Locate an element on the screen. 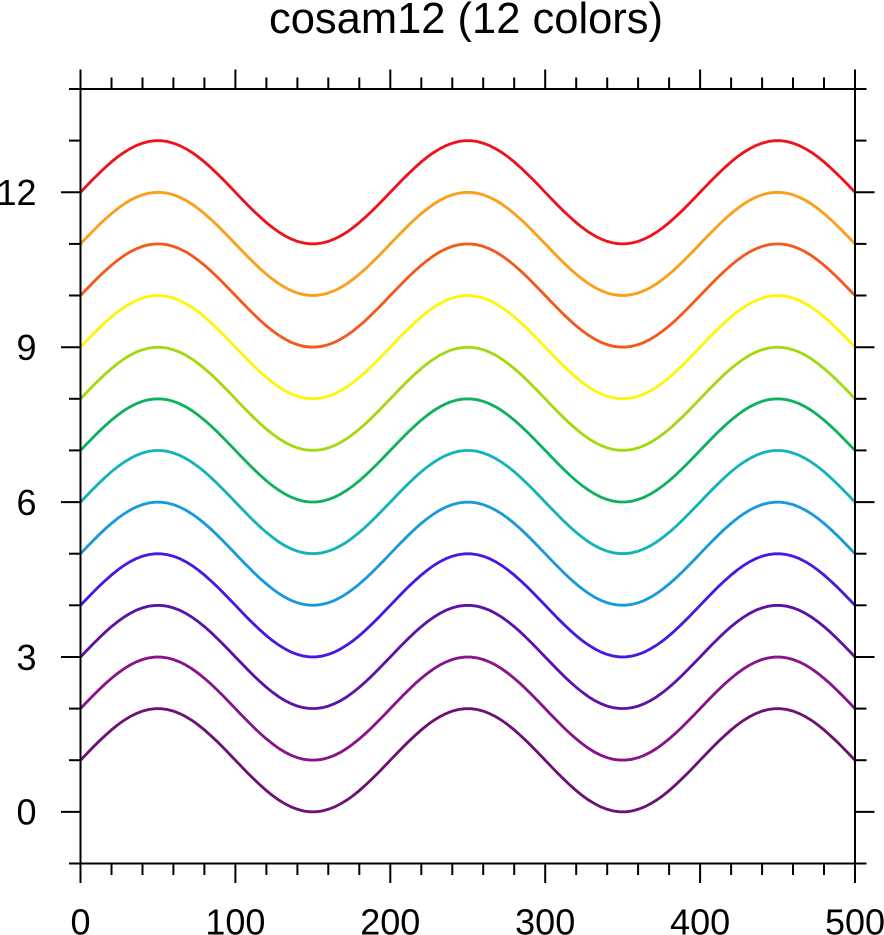 The width and height of the screenshot is (884, 935). svg-text: 500 is located at coordinates (854, 918).